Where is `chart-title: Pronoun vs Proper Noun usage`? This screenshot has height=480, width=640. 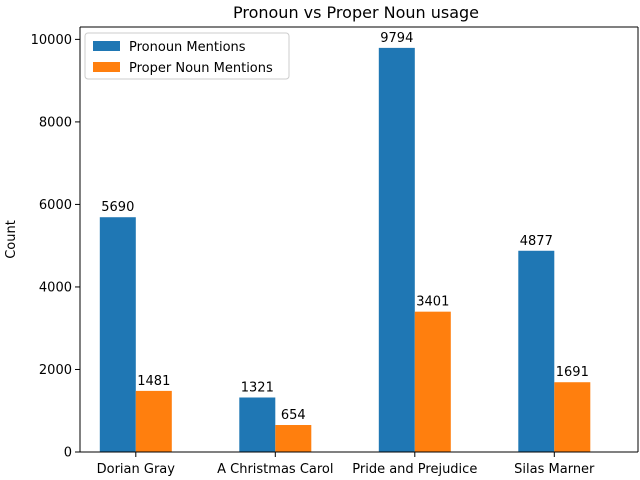 chart-title: Pronoun vs Proper Noun usage is located at coordinates (356, 12).